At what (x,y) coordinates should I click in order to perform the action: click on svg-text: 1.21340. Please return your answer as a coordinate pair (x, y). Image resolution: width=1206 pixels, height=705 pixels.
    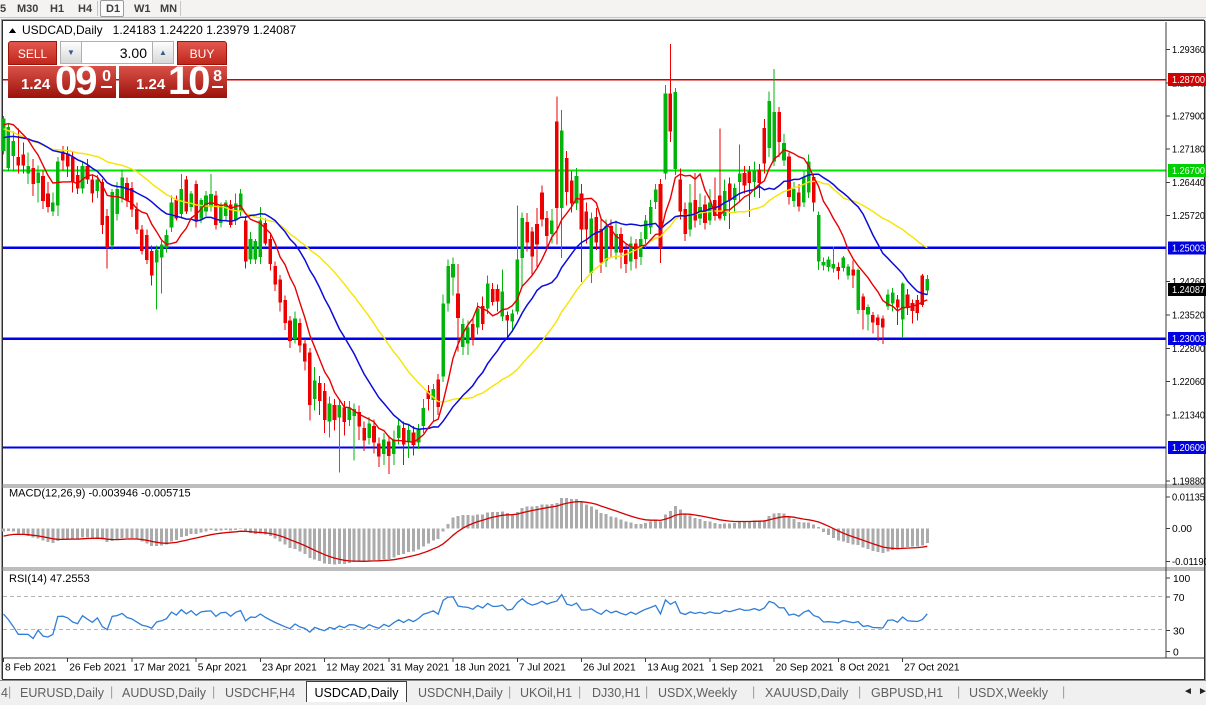
    Looking at the image, I should click on (1188, 415).